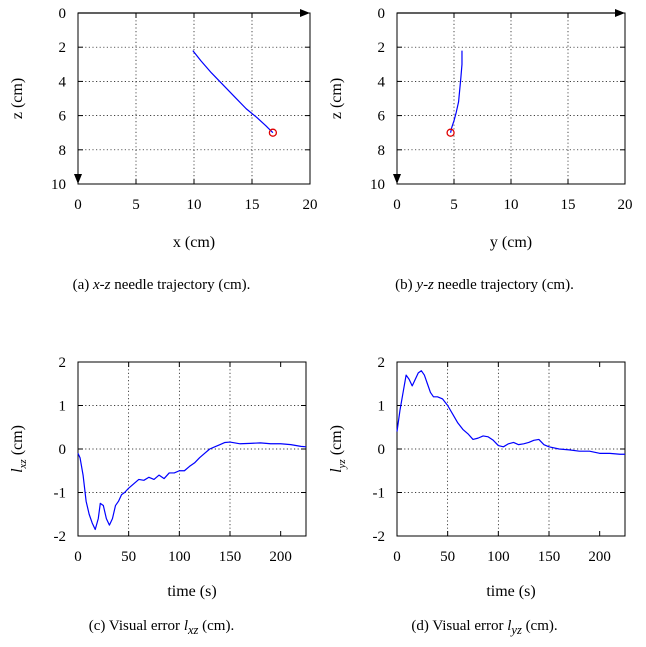 The width and height of the screenshot is (646, 647). What do you see at coordinates (338, 449) in the screenshot?
I see `y-axis-label: lyz (cm)` at bounding box center [338, 449].